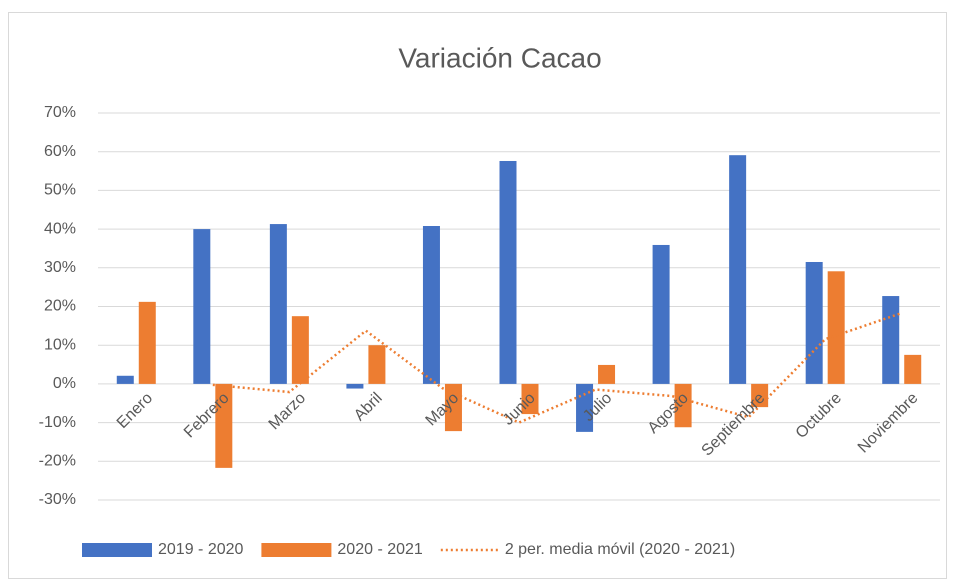 This screenshot has width=955, height=583. What do you see at coordinates (499, 57) in the screenshot?
I see `chart-title: Variación Cacao` at bounding box center [499, 57].